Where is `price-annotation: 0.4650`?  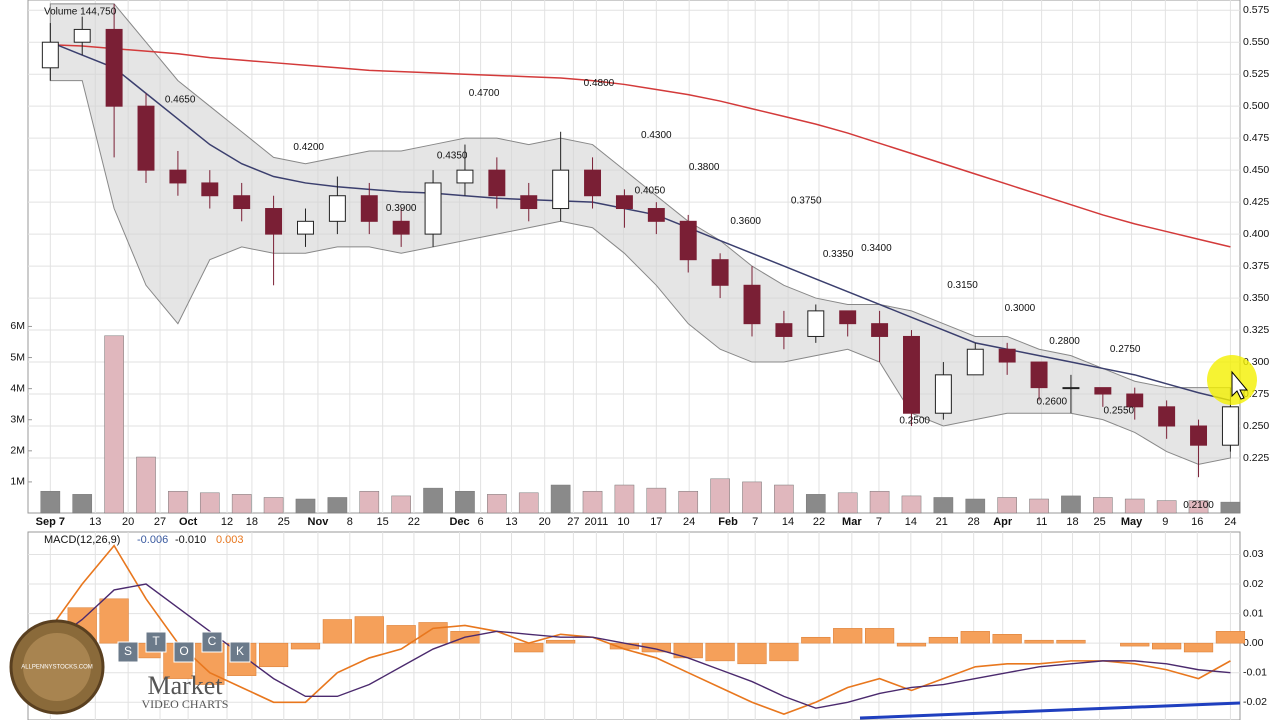 price-annotation: 0.4650 is located at coordinates (180, 99).